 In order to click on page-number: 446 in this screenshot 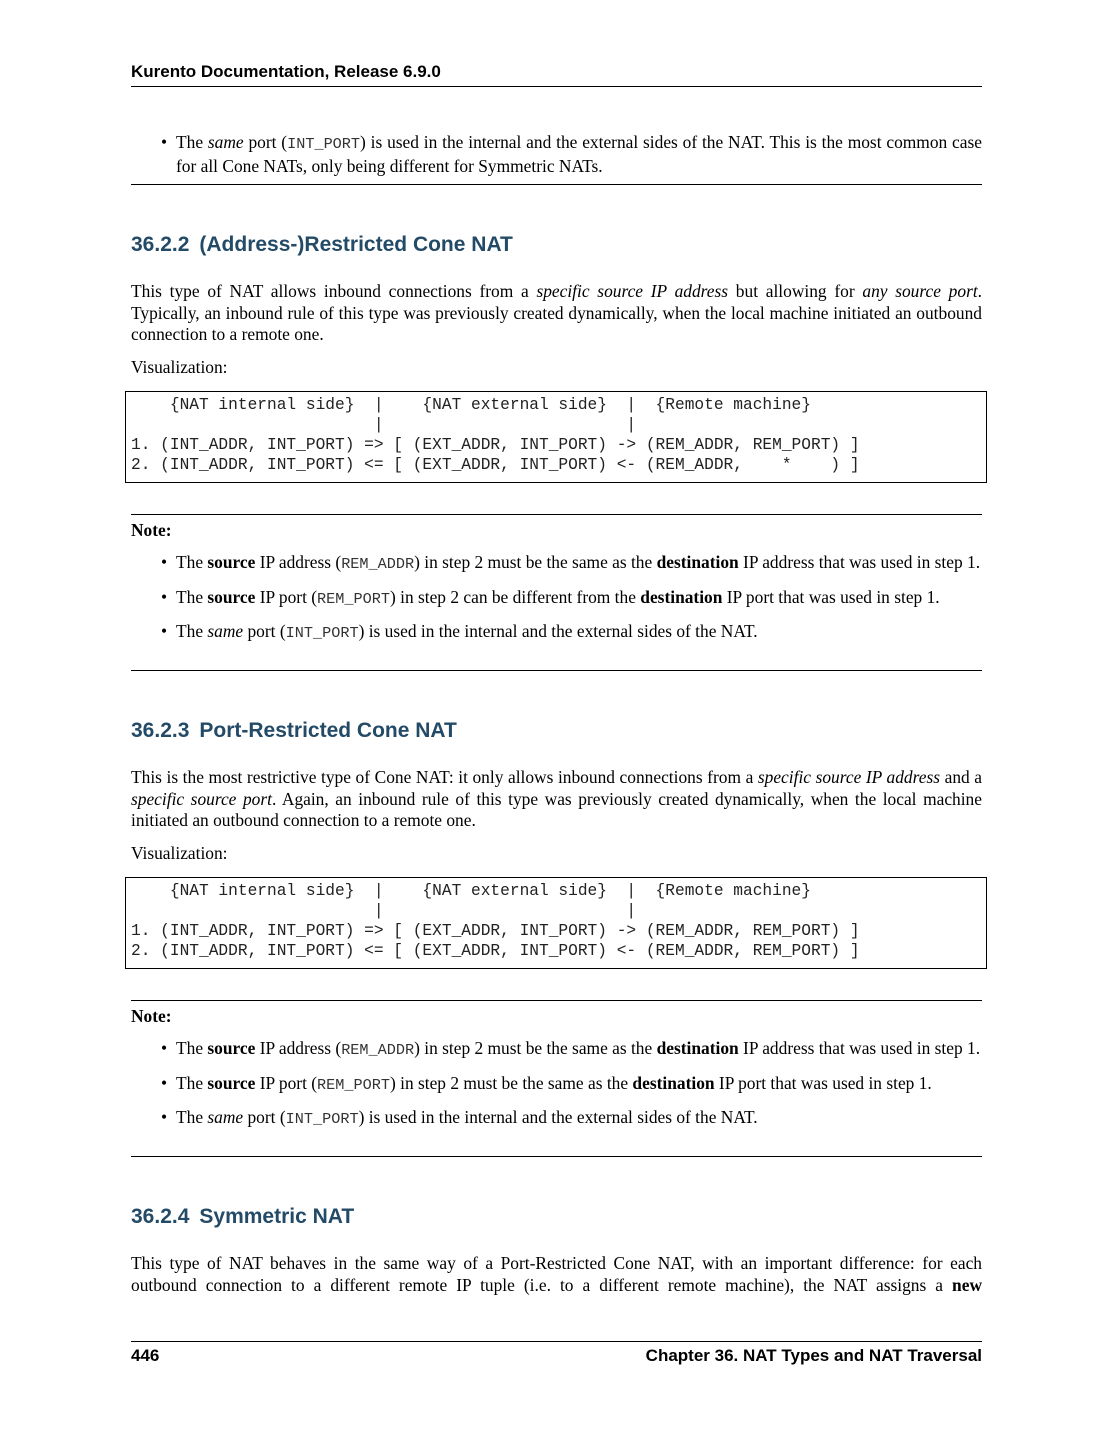, I will do `click(145, 1355)`.